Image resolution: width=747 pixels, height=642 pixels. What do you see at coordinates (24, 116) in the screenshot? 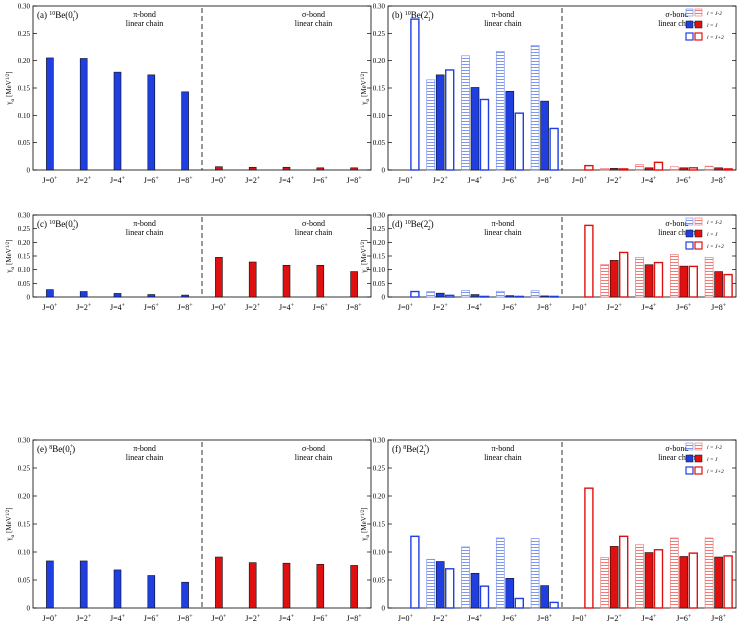
I see `y-tick-label: 0.10` at bounding box center [24, 116].